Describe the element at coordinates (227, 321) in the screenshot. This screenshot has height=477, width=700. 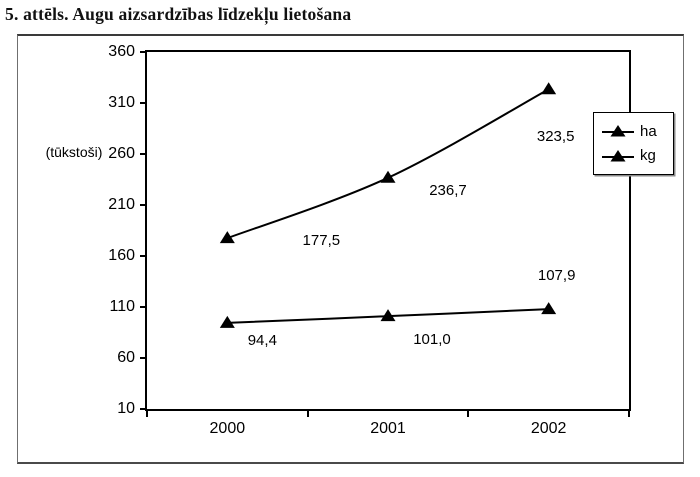
I see `marker-kg-2000` at that location.